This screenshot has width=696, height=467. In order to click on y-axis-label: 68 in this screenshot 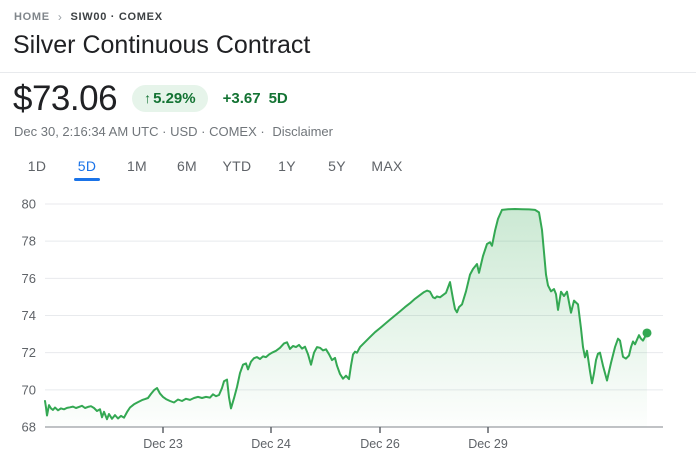, I will do `click(29, 426)`.